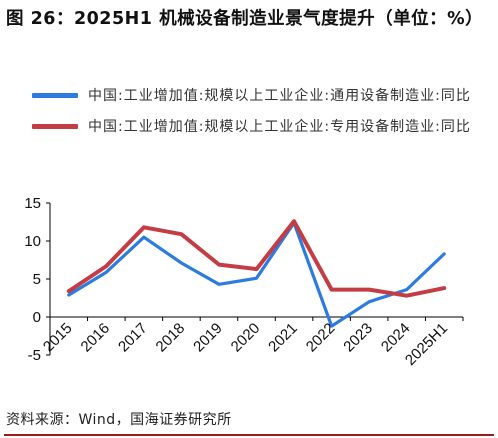 Image resolution: width=498 pixels, height=438 pixels. What do you see at coordinates (32, 203) in the screenshot?
I see `y-tick-label: 15` at bounding box center [32, 203].